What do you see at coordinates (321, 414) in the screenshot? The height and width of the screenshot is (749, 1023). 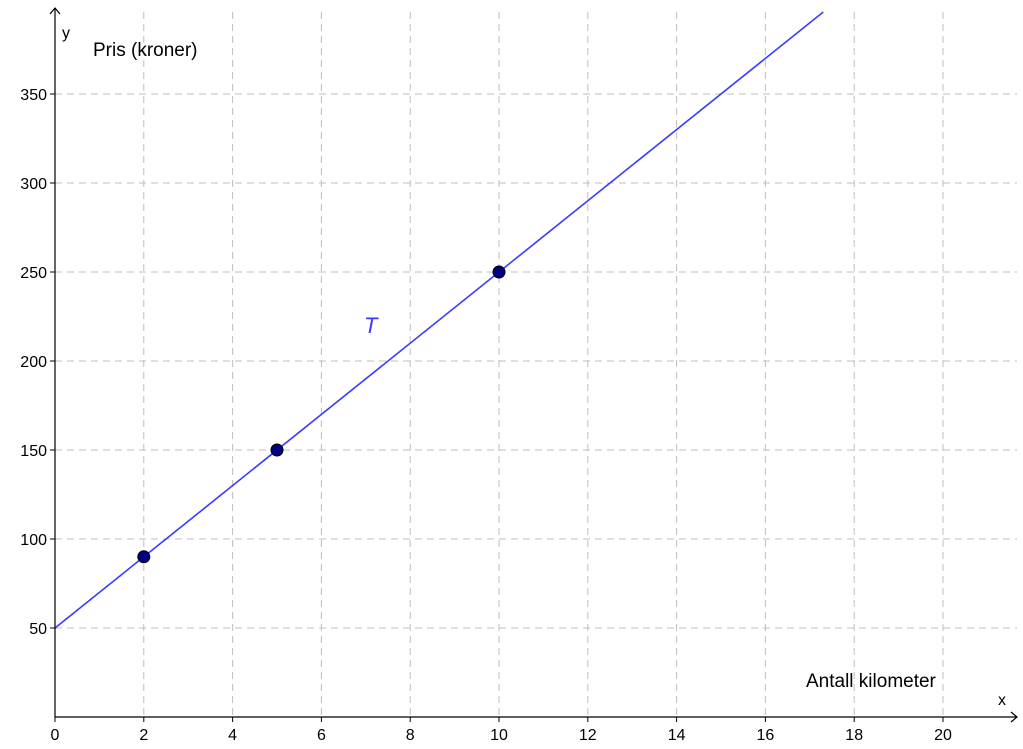 I see `data-points` at bounding box center [321, 414].